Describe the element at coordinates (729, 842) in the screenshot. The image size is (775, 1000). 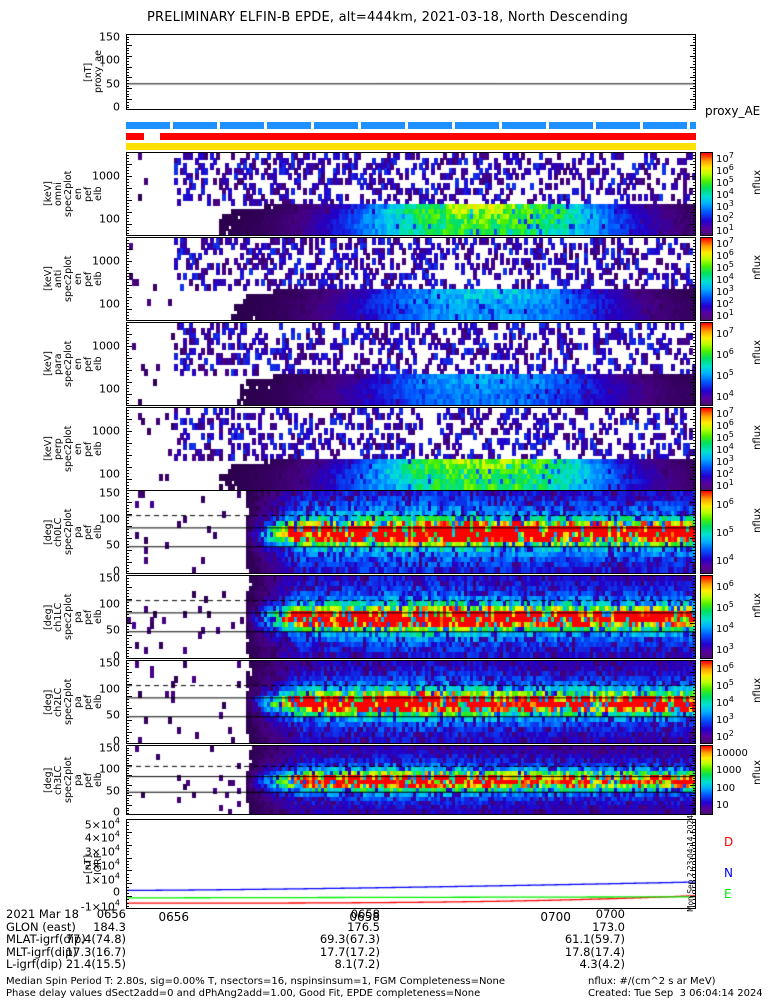
I see `igrf-legend-D: D` at that location.